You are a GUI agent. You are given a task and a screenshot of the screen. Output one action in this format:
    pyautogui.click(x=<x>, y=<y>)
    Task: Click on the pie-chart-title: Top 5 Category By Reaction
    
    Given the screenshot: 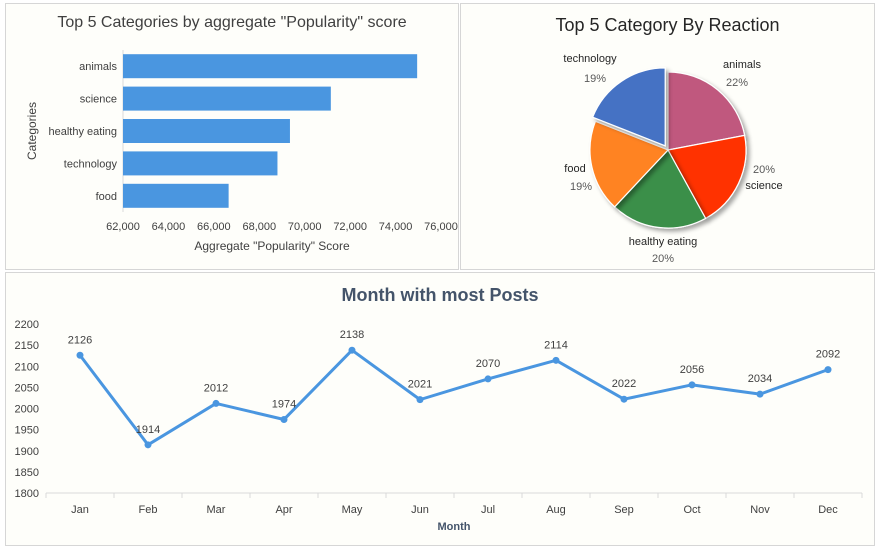 What is the action you would take?
    pyautogui.click(x=667, y=25)
    